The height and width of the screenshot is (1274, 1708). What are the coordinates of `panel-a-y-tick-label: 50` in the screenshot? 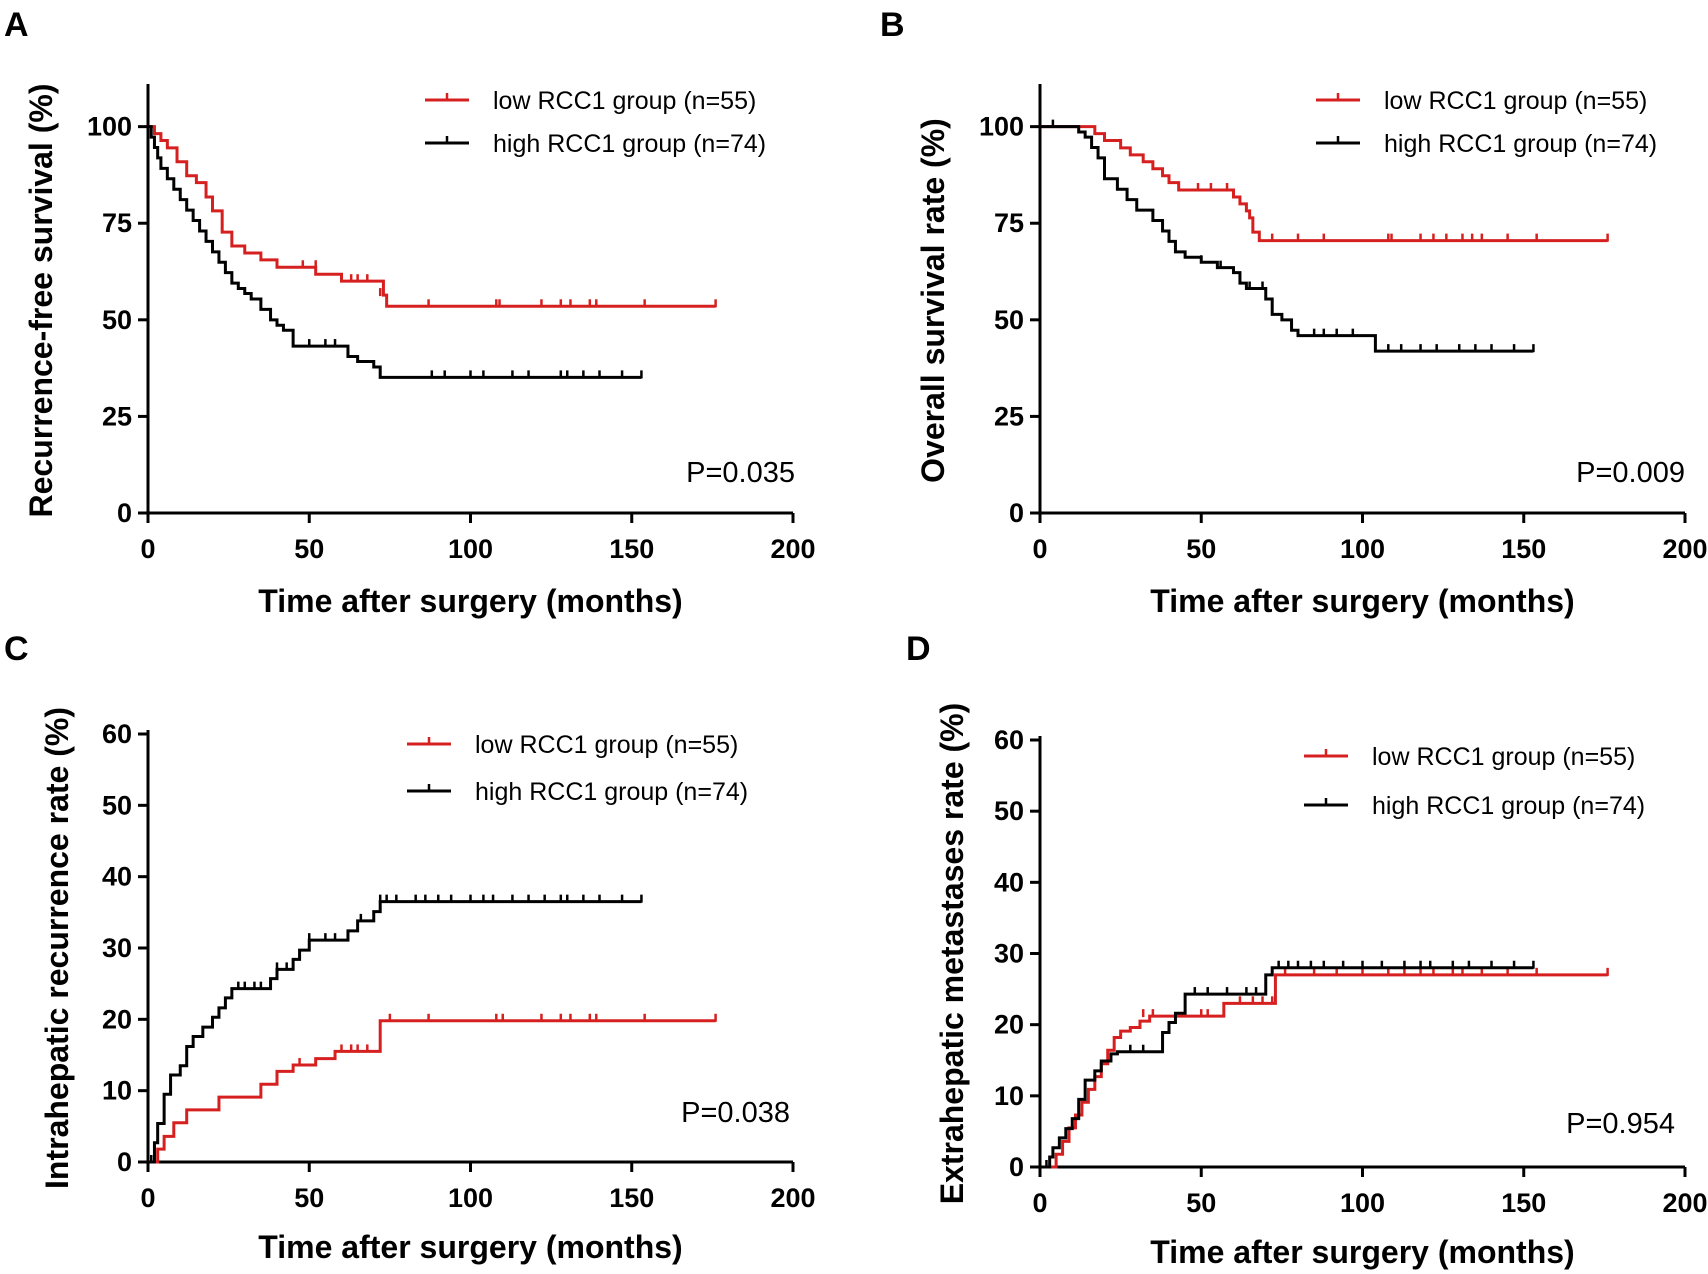 It's located at (117, 320).